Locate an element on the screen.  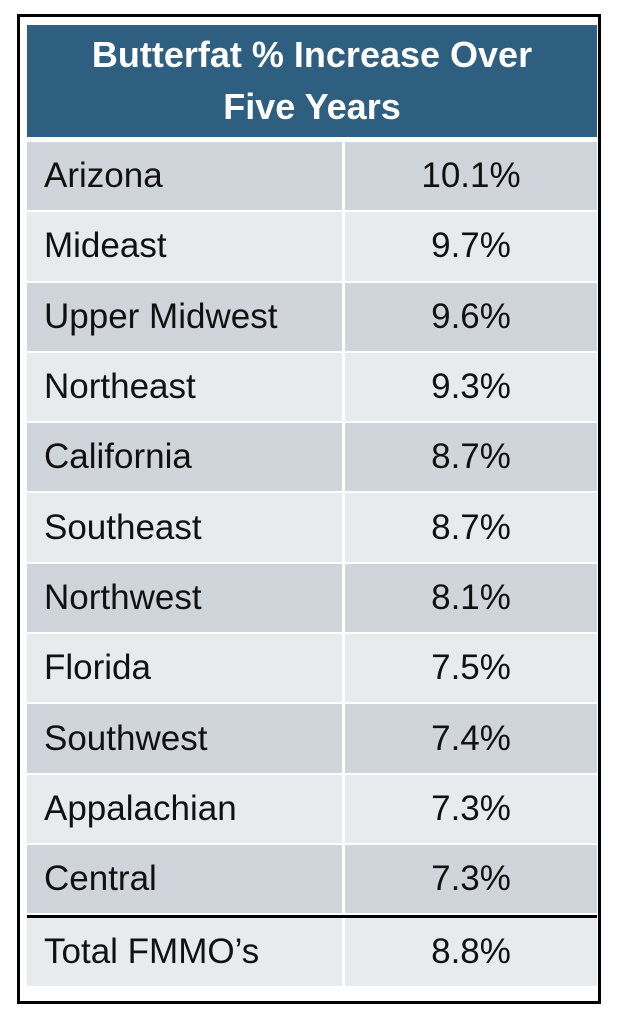
table-row: Northeast 9.3% is located at coordinates (312, 388).